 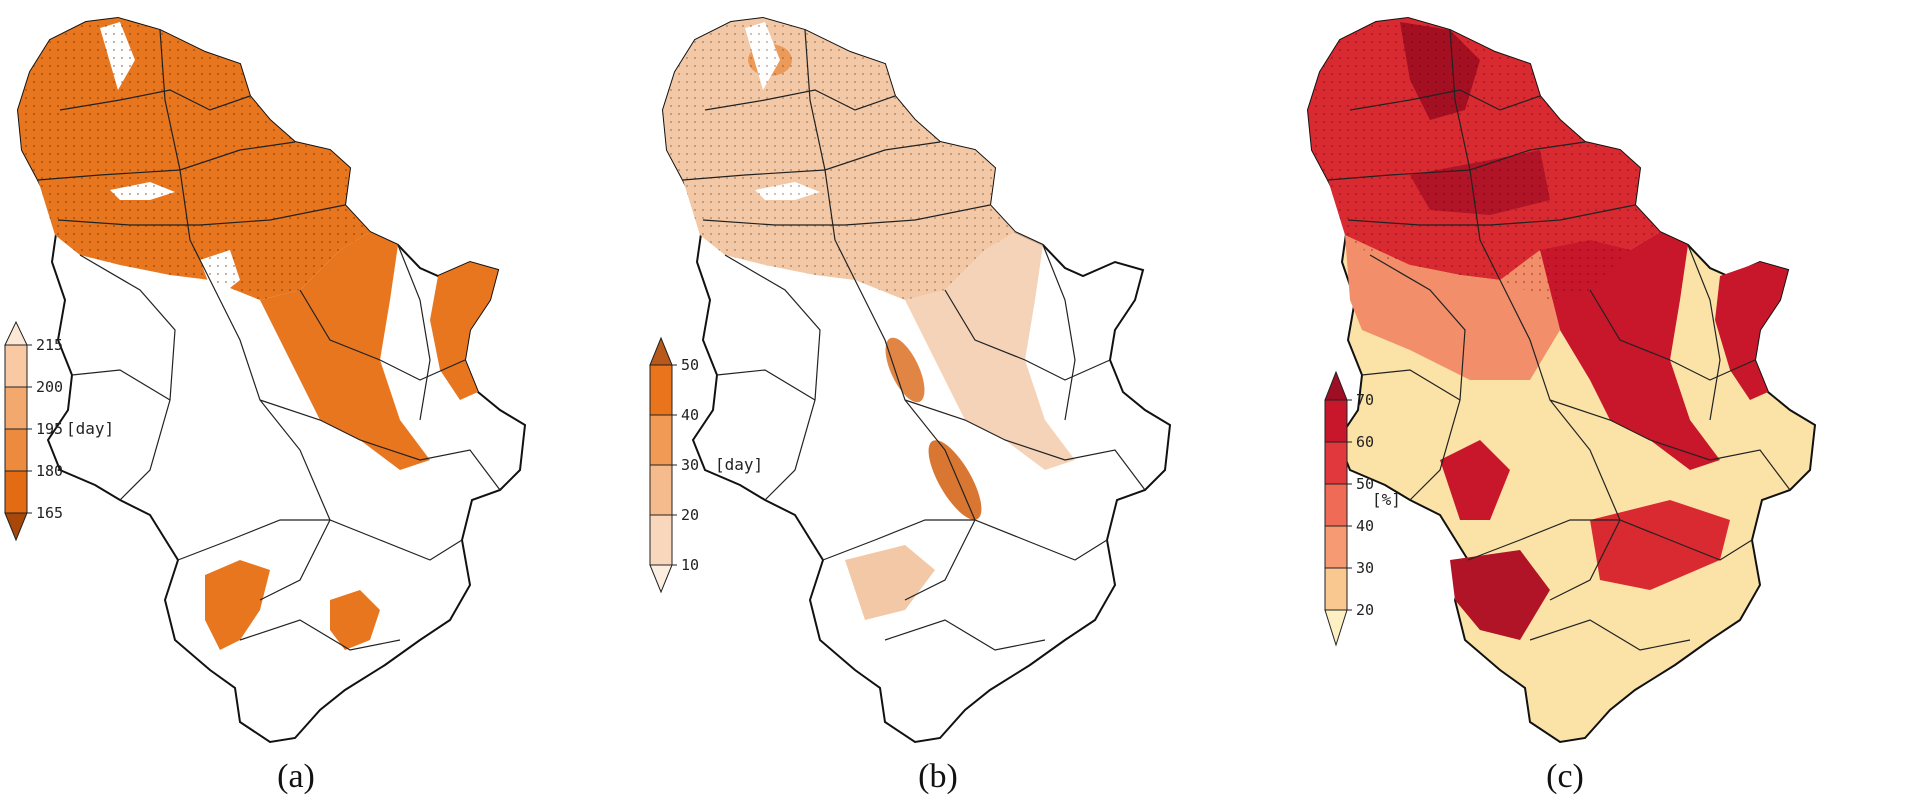 I want to click on cb-c2-tick-2: 50, so click(x=1365, y=484).